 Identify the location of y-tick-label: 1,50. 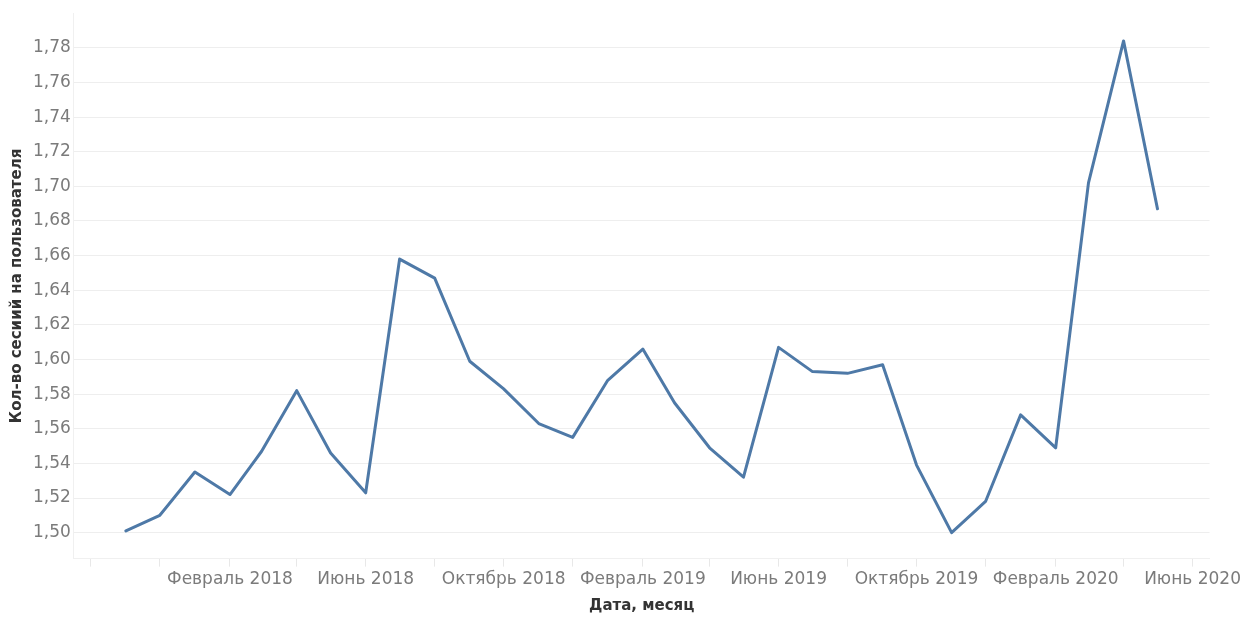
(51, 531).